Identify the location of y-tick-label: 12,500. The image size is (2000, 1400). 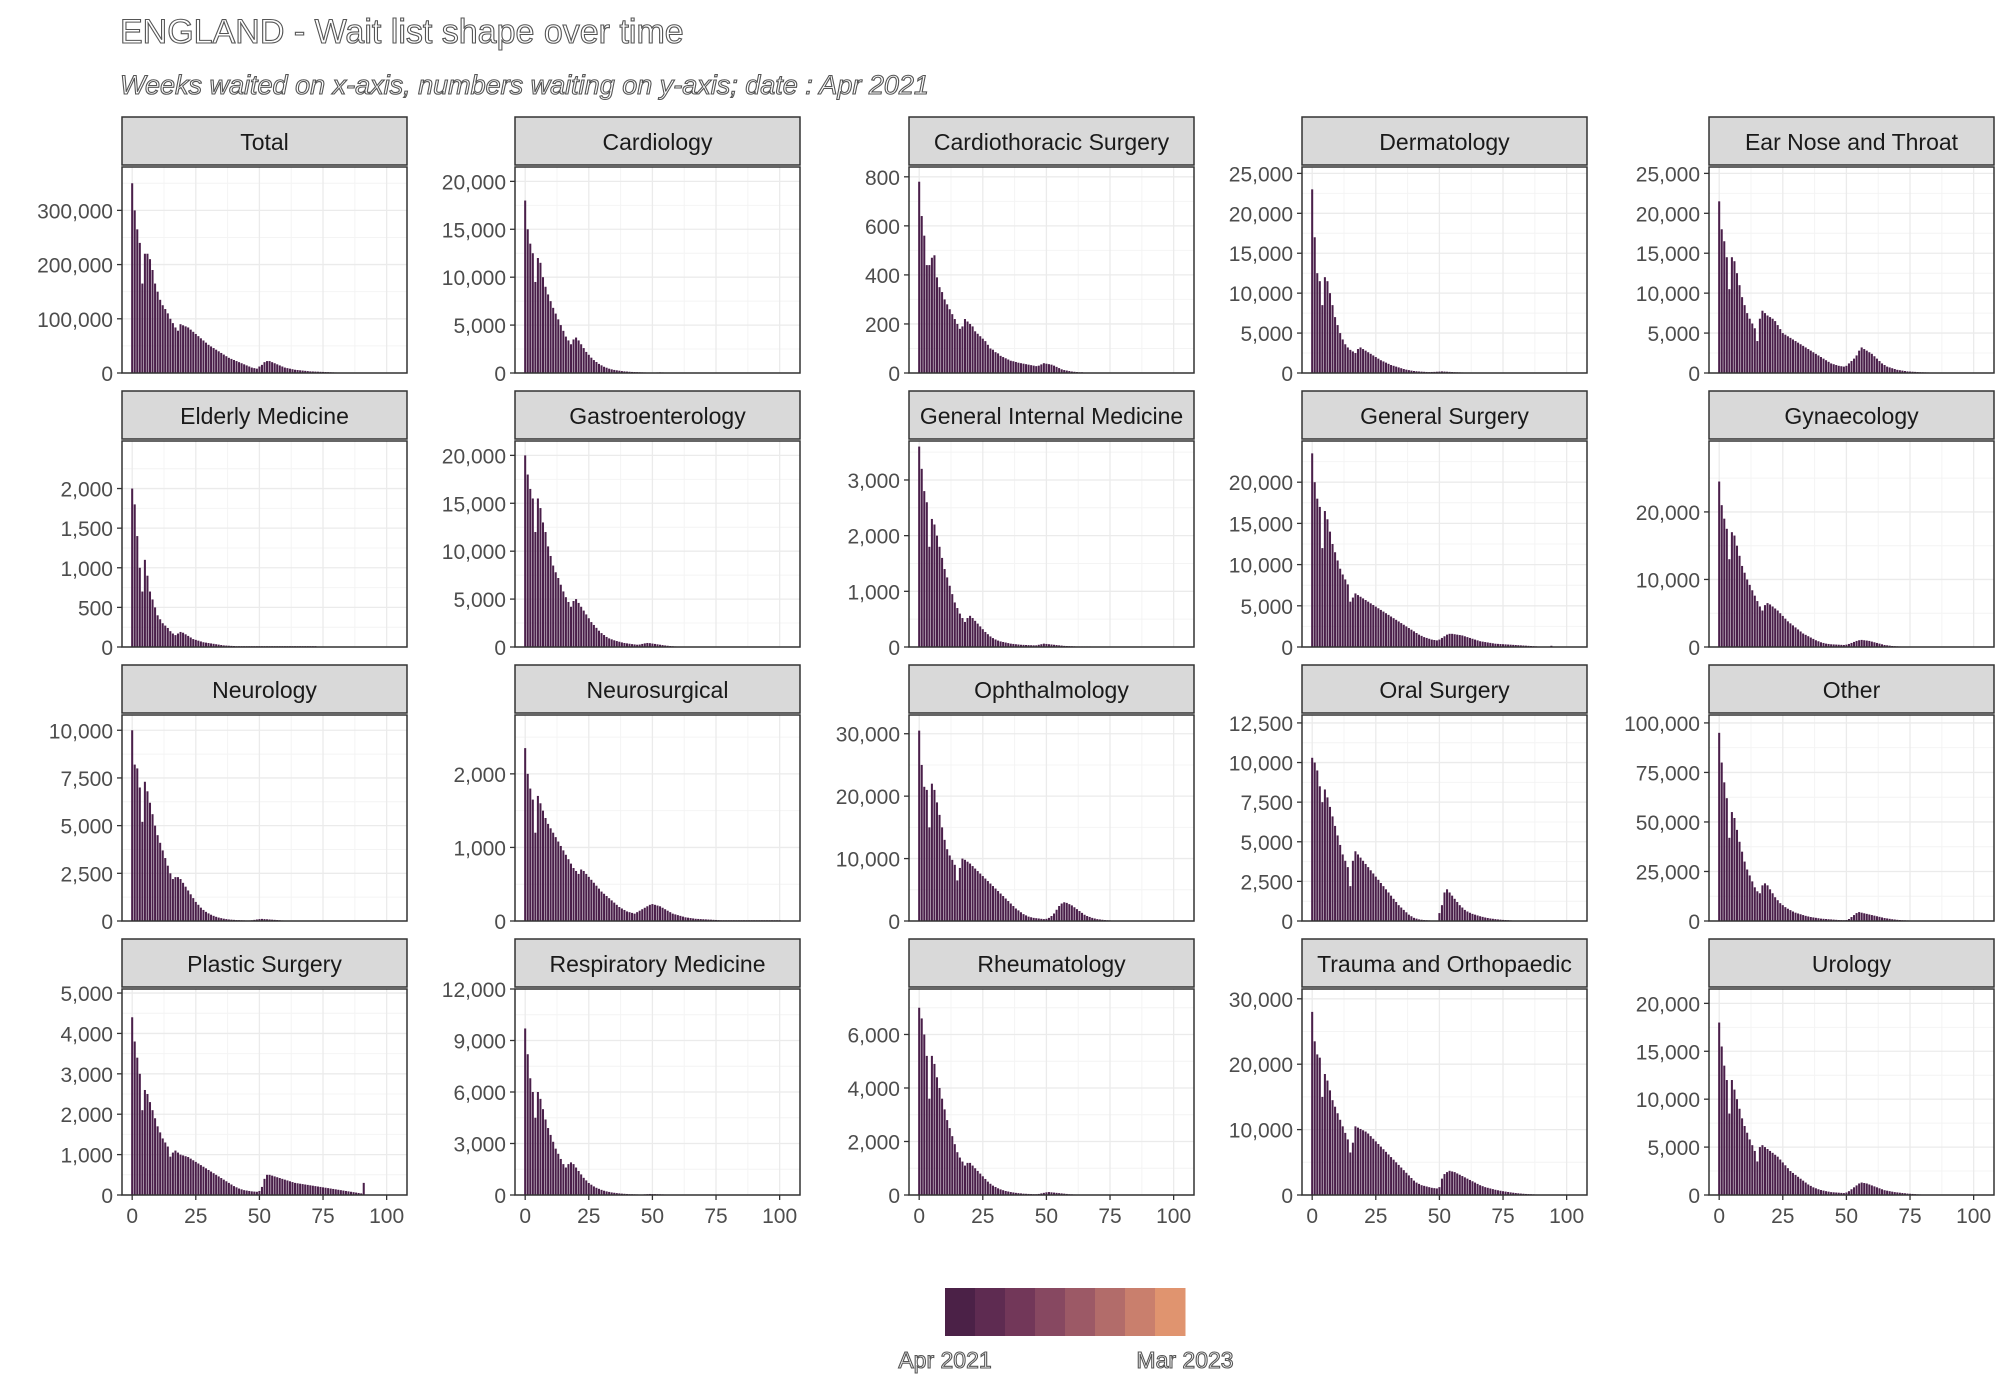
(1261, 724).